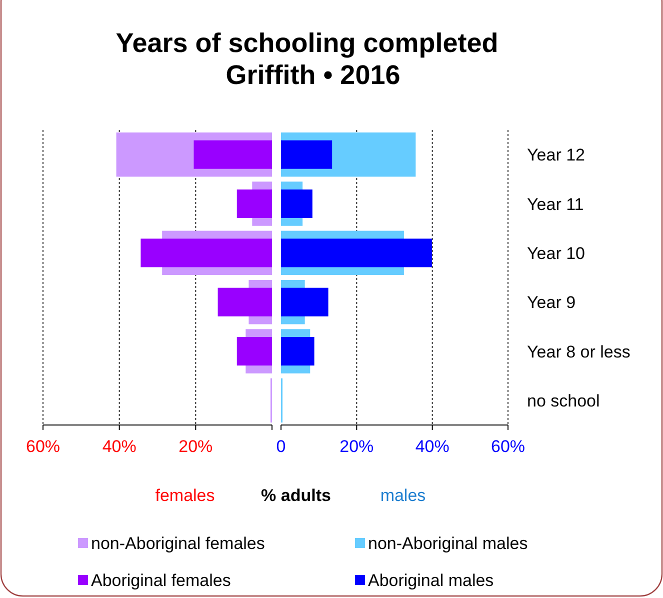 This screenshot has width=663, height=598. I want to click on y-tick-label: Year 12, so click(556, 155).